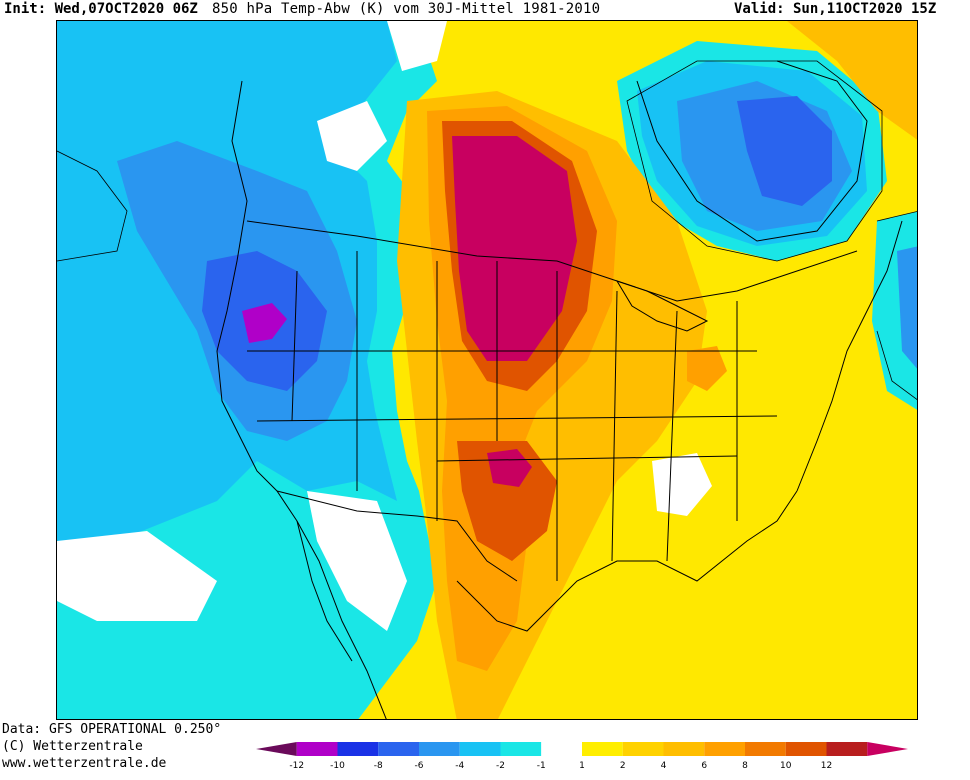 This screenshot has width=970, height=780. I want to click on plains-warm-anomaly-extreme, so click(514, 248).